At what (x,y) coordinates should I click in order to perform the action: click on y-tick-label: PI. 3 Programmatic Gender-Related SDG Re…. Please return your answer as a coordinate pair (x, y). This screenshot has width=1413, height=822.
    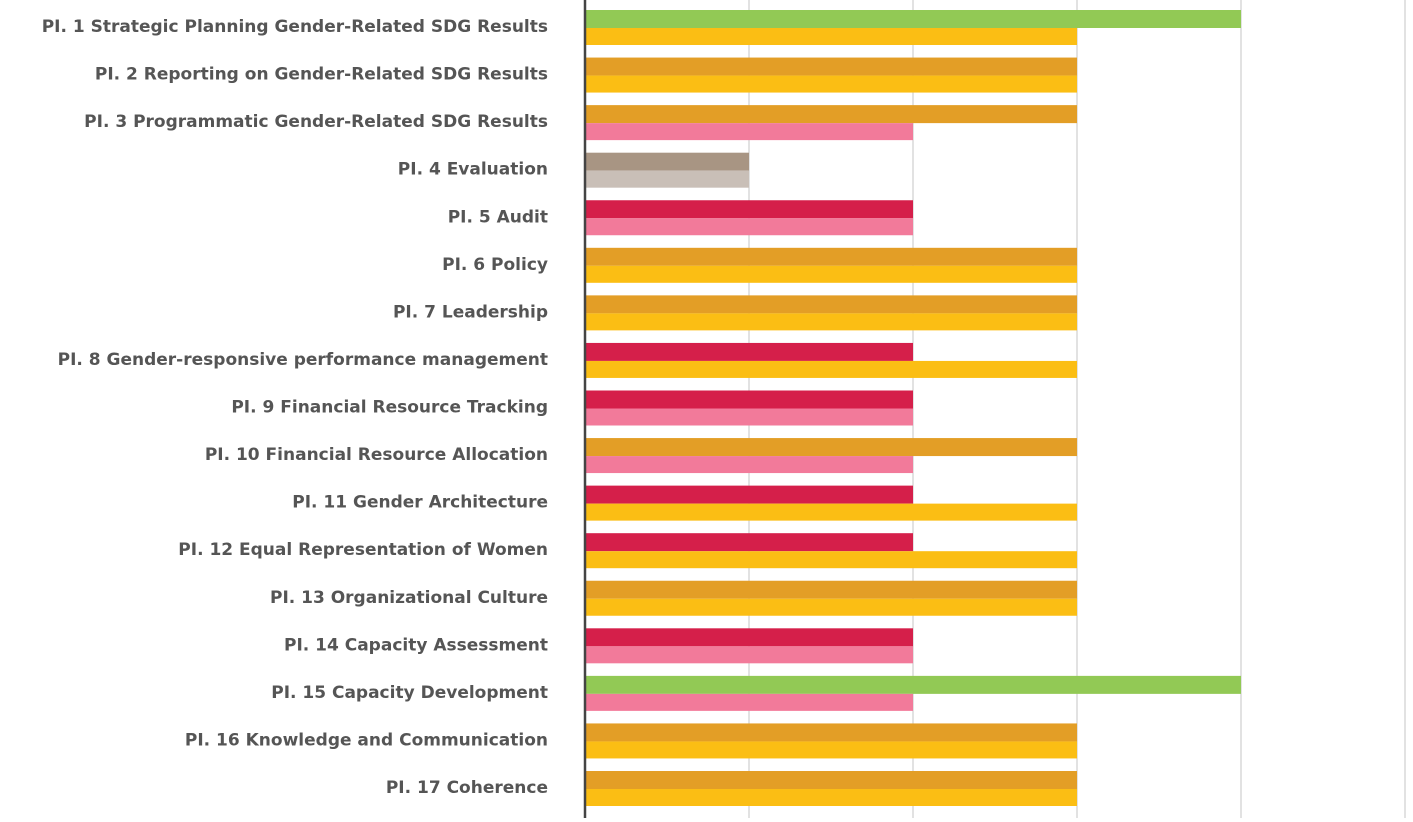
    Looking at the image, I should click on (316, 122).